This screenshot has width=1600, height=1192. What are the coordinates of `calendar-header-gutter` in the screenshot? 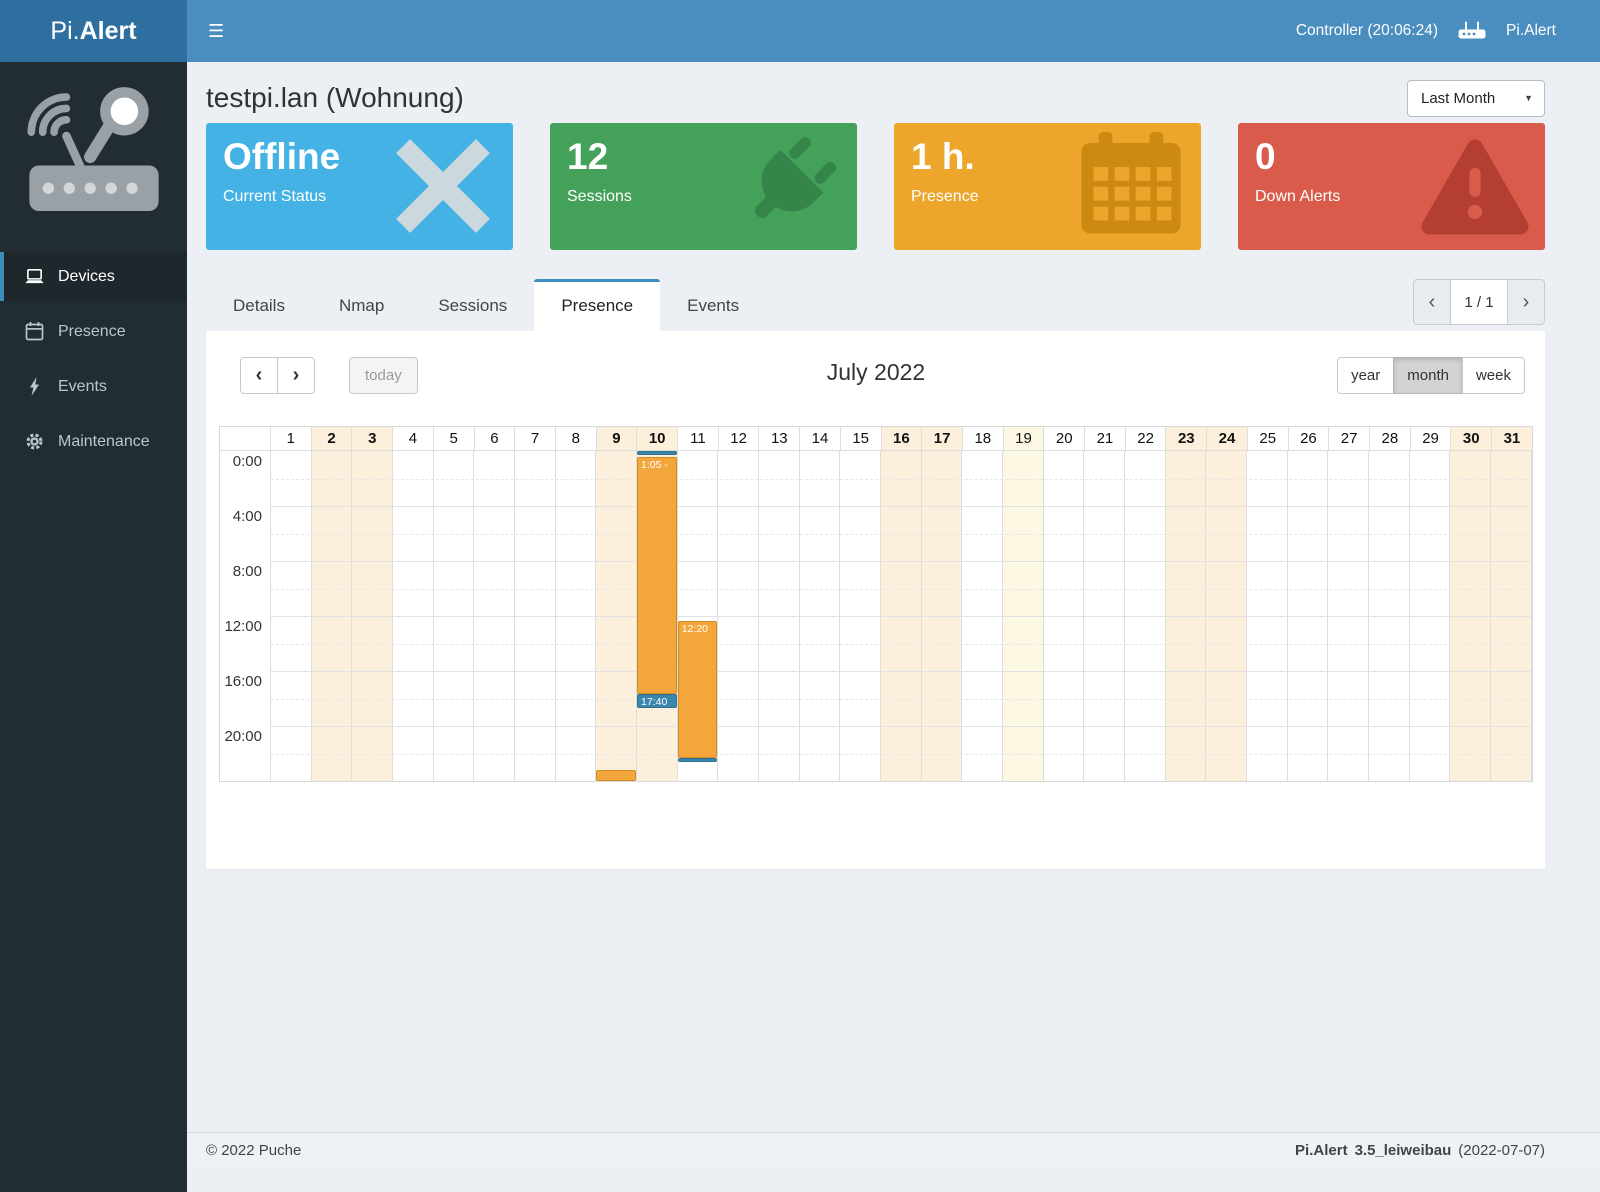 It's located at (245, 438).